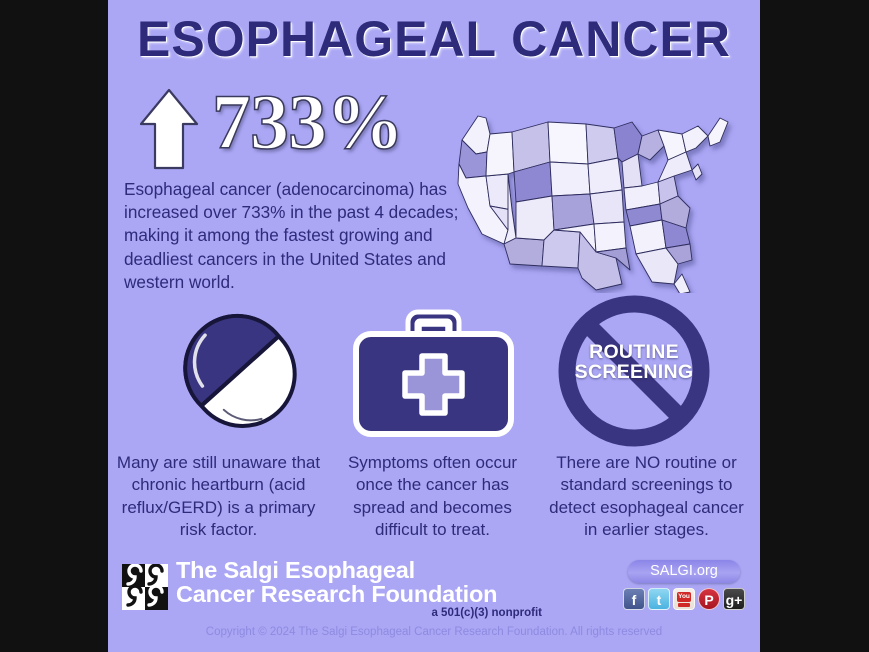 This screenshot has width=869, height=652. I want to click on statistic-value: 733%, so click(308, 121).